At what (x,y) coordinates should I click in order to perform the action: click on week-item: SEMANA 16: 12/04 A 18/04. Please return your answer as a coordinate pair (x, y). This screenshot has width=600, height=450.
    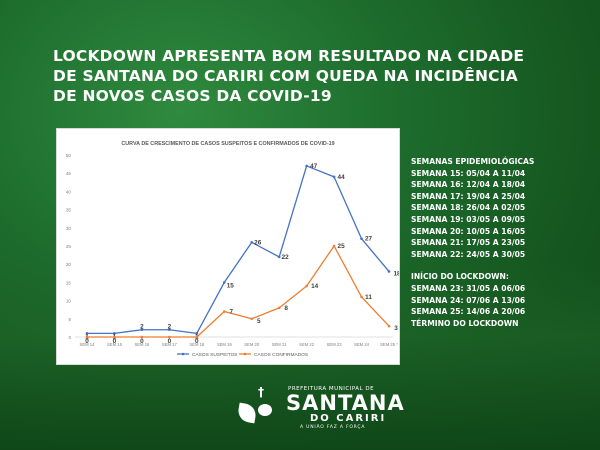
    Looking at the image, I should click on (468, 185).